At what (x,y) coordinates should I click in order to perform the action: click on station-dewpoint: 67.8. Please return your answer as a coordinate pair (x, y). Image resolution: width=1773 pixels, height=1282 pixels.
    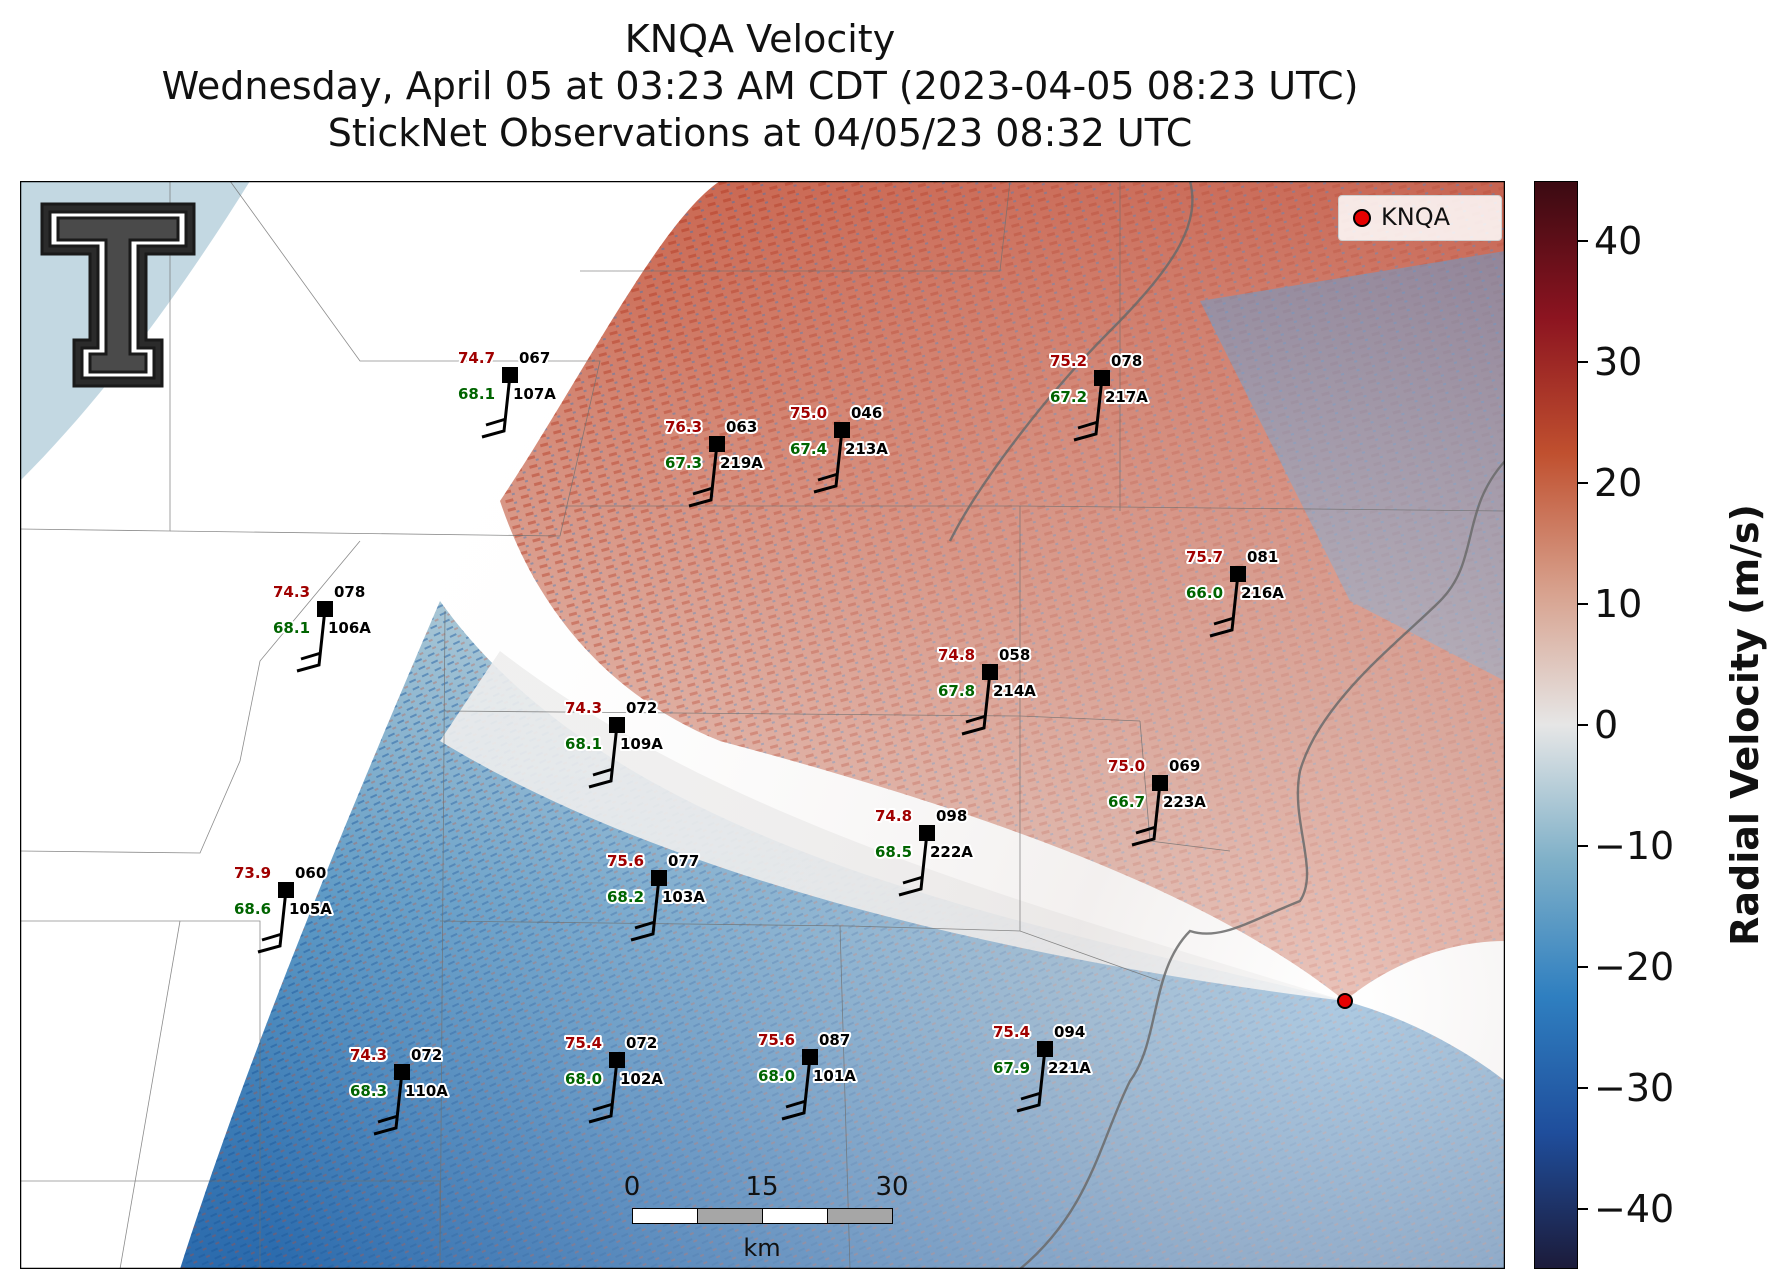
    Looking at the image, I should click on (956, 691).